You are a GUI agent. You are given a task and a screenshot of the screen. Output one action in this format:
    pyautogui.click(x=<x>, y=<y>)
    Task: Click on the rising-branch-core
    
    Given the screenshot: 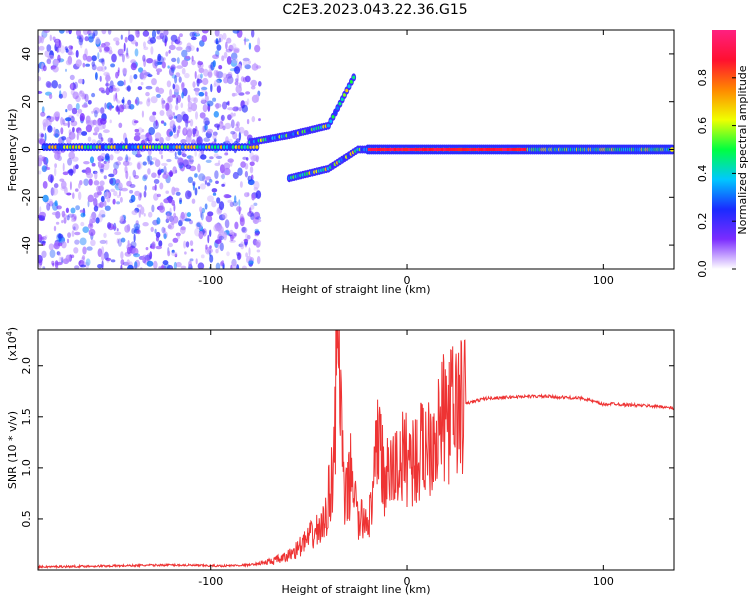 What is the action you would take?
    pyautogui.click(x=328, y=125)
    